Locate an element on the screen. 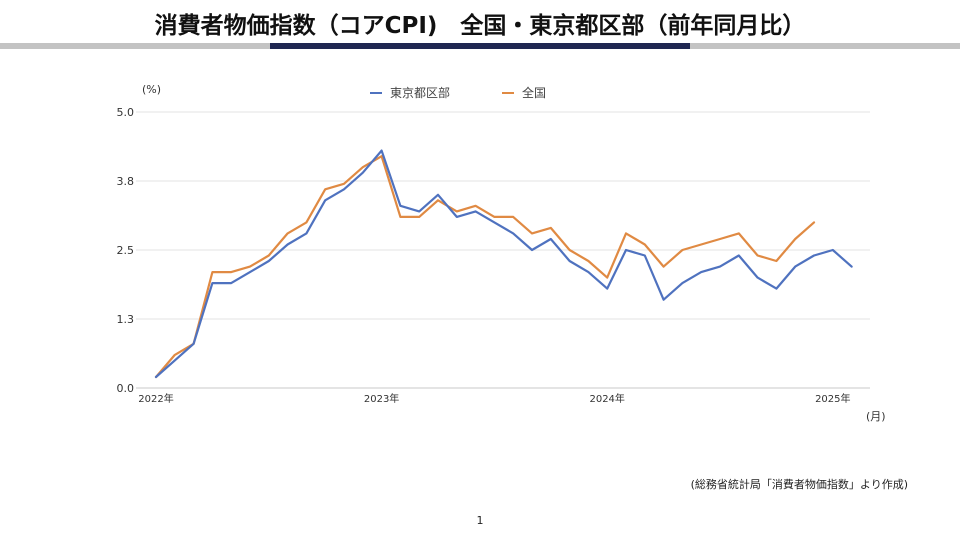 This screenshot has width=960, height=540. legend-label-national: 全国 is located at coordinates (534, 93).